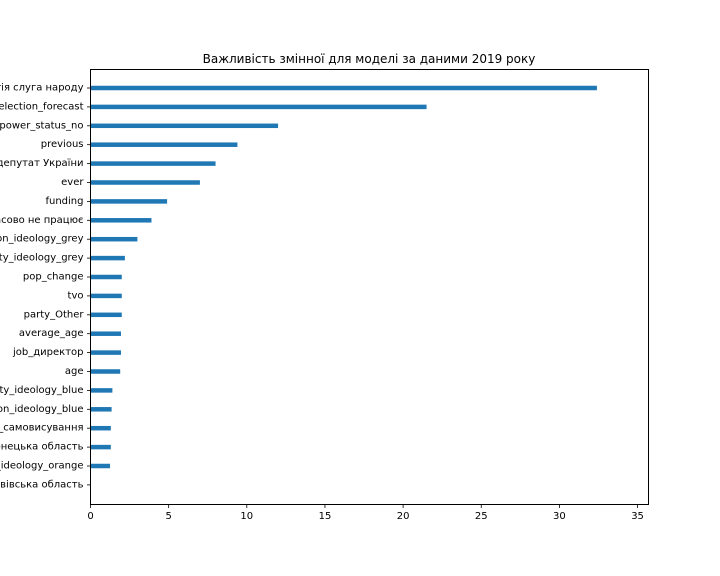  What do you see at coordinates (42, 428) in the screenshot?
I see `y-tick-label: party_самовисування` at bounding box center [42, 428].